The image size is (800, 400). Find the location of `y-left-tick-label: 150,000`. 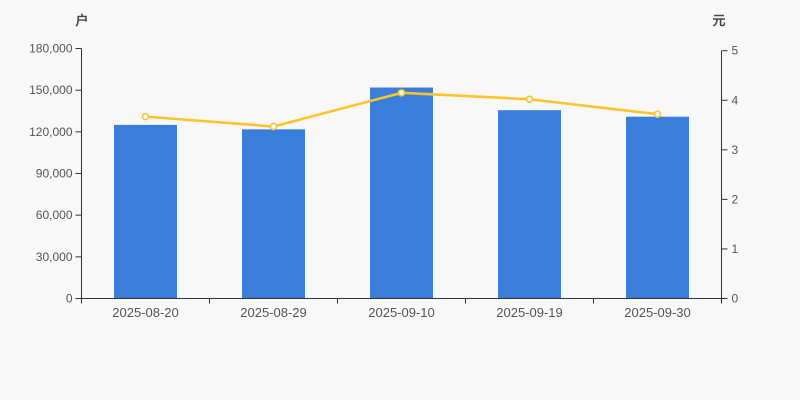

y-left-tick-label: 150,000 is located at coordinates (51, 90).